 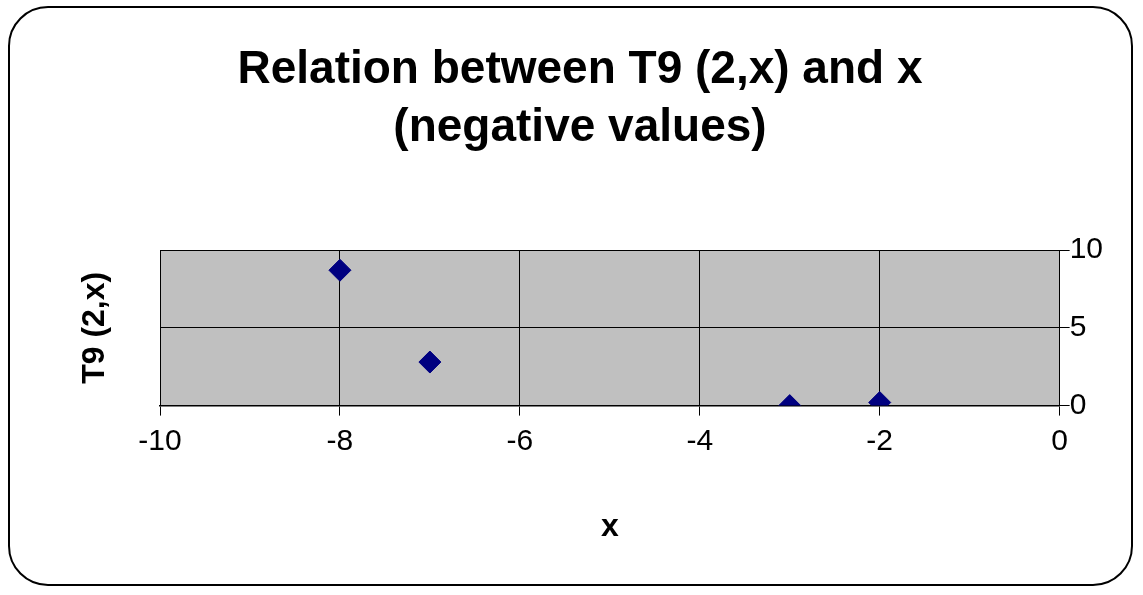 I want to click on x-tick-label: -8, so click(x=340, y=439).